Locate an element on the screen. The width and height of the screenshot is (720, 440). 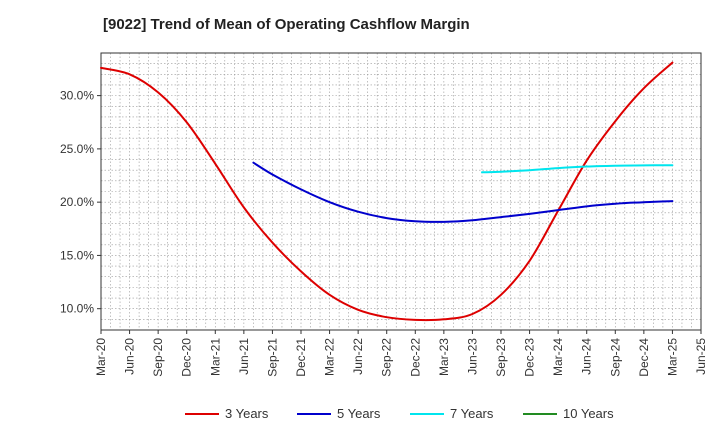
x-tick-label: Jun-24 is located at coordinates (587, 356).